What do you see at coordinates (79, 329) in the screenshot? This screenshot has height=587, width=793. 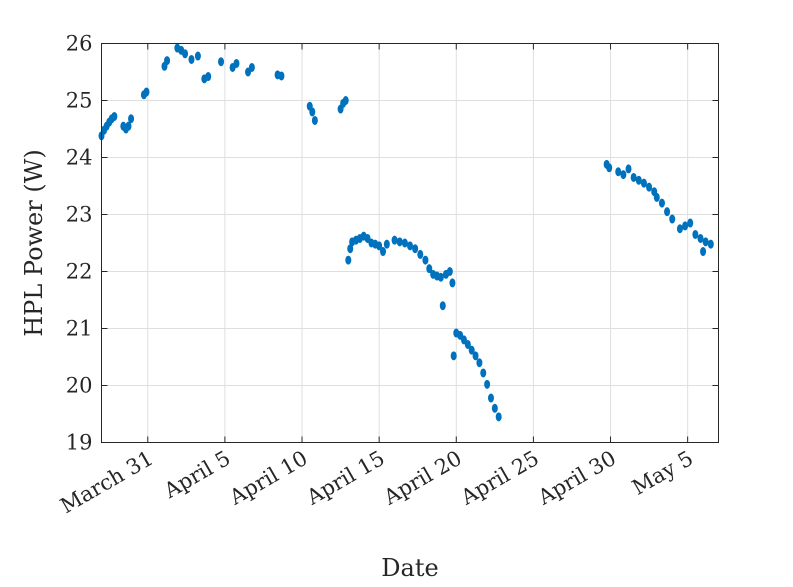 I see `y-tick-label: 21` at bounding box center [79, 329].